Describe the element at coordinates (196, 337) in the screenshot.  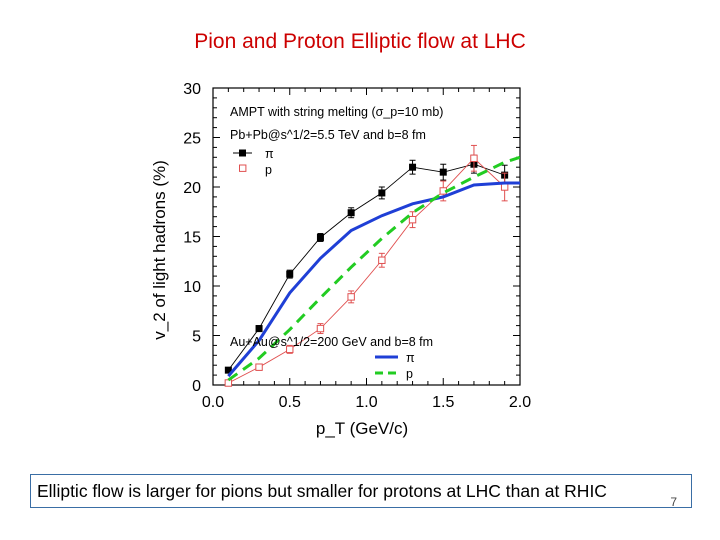
I see `y-tick-label: 5` at that location.